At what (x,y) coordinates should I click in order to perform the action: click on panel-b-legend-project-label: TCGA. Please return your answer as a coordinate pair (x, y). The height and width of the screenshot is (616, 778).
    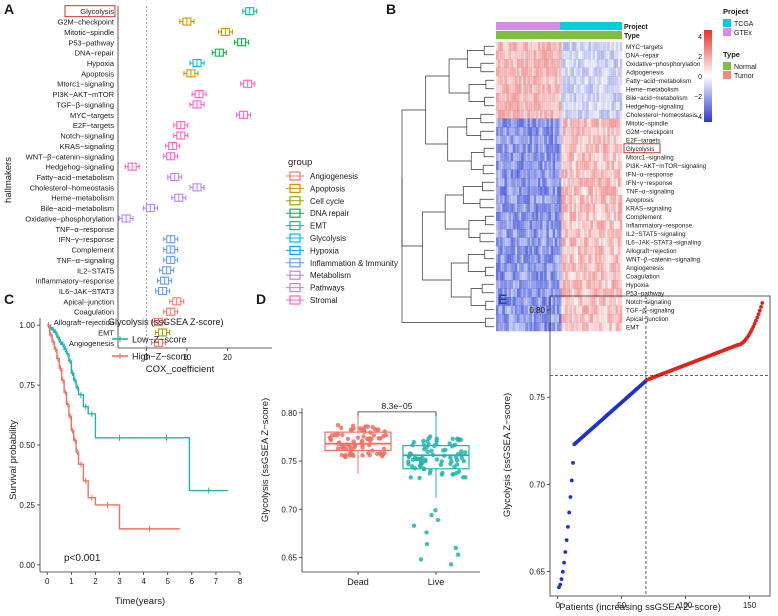
    Looking at the image, I should click on (744, 24).